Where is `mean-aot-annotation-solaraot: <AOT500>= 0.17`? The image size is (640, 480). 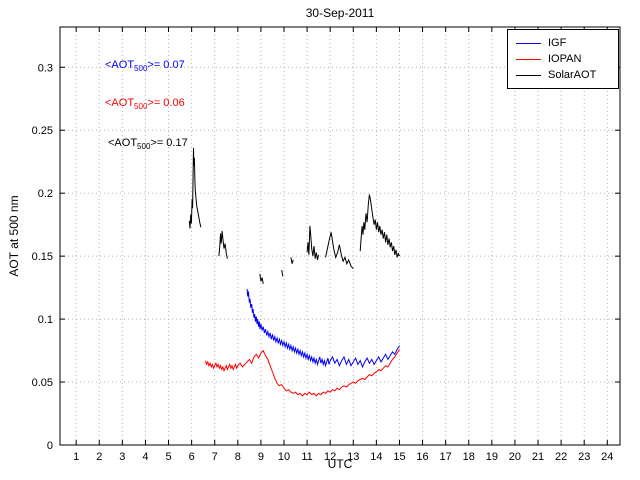
mean-aot-annotation-solaraot: <AOT500>= 0.17 is located at coordinates (148, 144).